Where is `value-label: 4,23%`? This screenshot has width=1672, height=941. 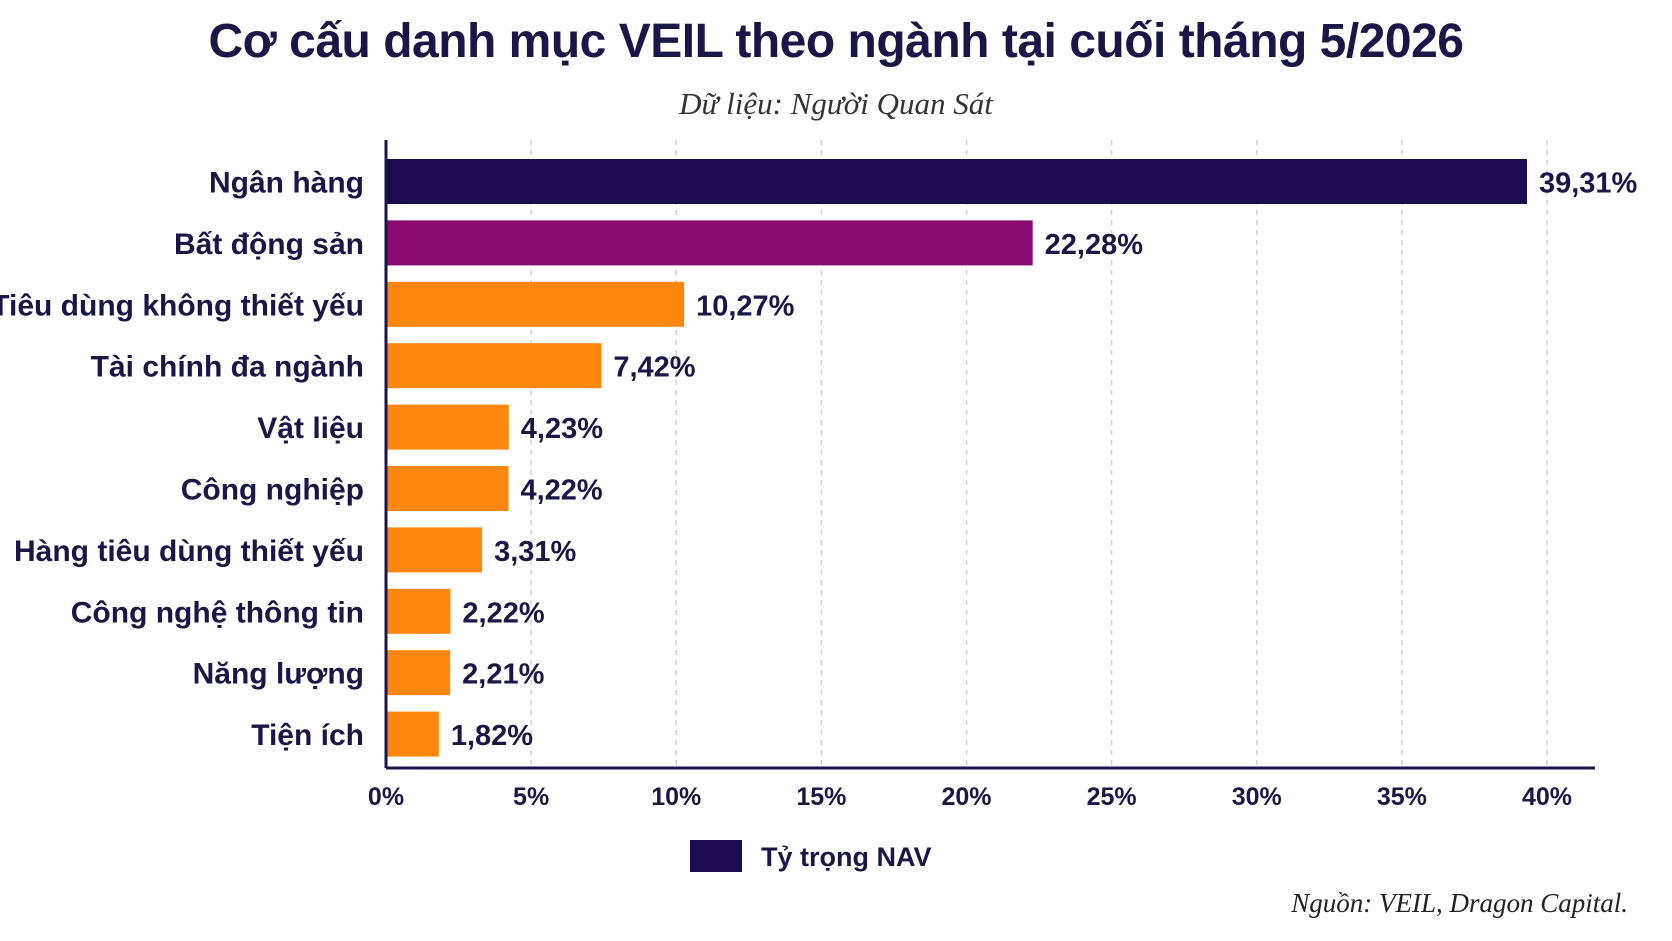
value-label: 4,23% is located at coordinates (562, 429).